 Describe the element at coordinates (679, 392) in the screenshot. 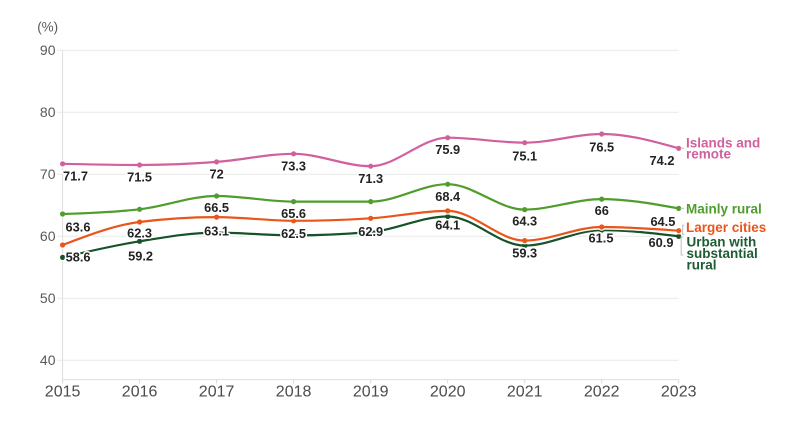

I see `svg-text: 2023` at that location.